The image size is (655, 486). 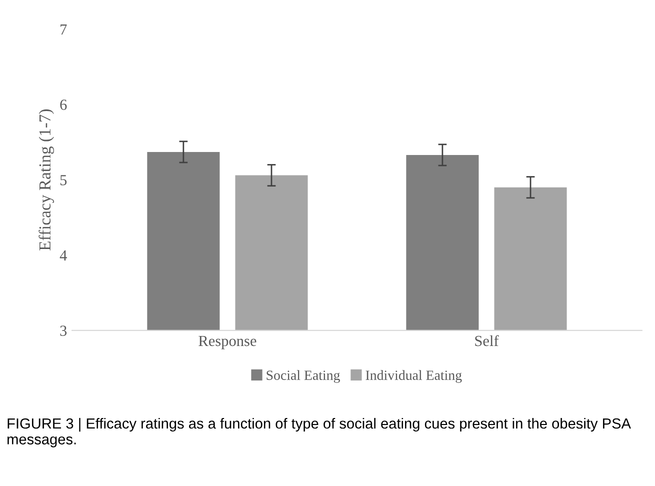 I want to click on legend-label: Social Eating, so click(x=303, y=376).